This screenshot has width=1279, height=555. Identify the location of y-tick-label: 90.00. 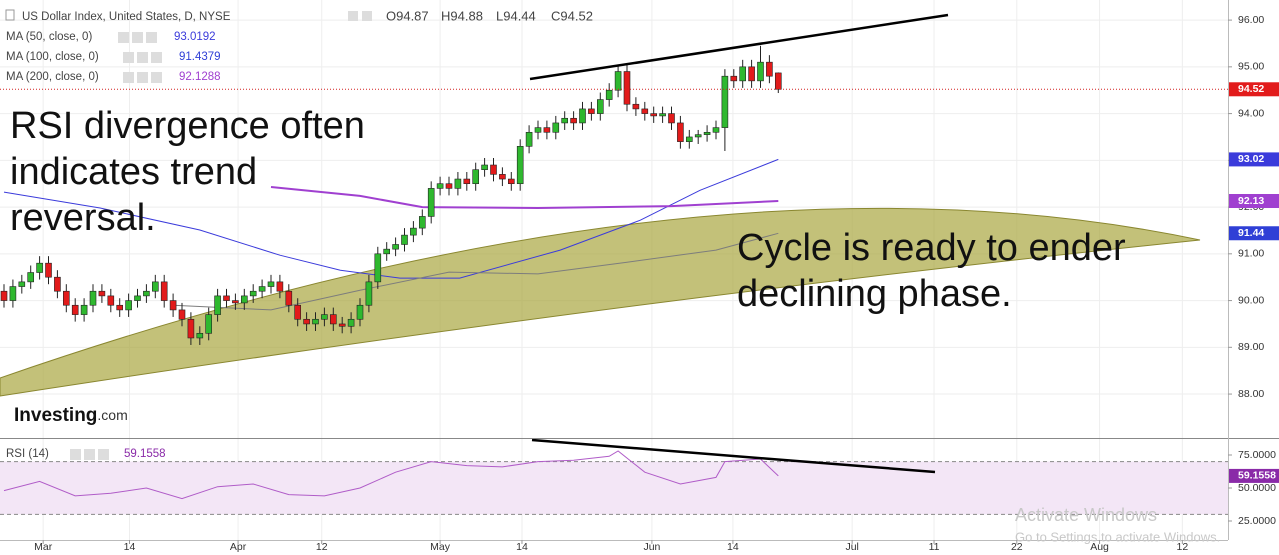
(1251, 300).